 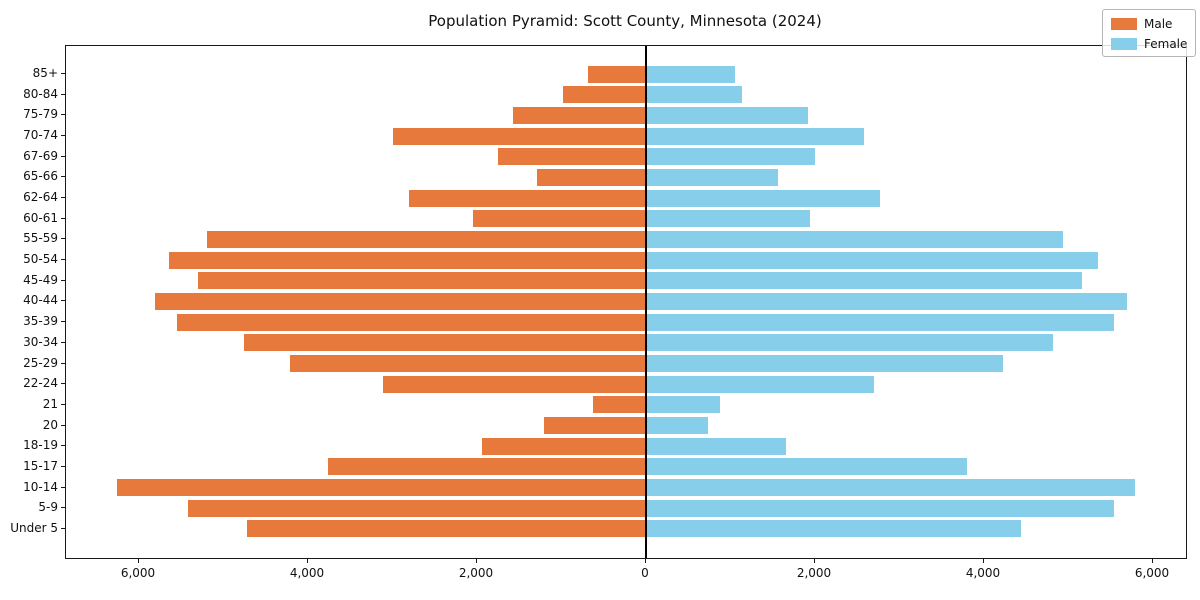 What do you see at coordinates (40, 197) in the screenshot?
I see `ytick-label-62-64: 62-64` at bounding box center [40, 197].